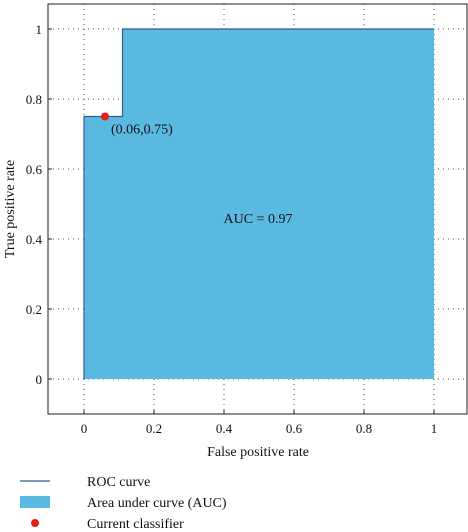  What do you see at coordinates (118, 482) in the screenshot?
I see `legend-label-0: ROC curve` at bounding box center [118, 482].